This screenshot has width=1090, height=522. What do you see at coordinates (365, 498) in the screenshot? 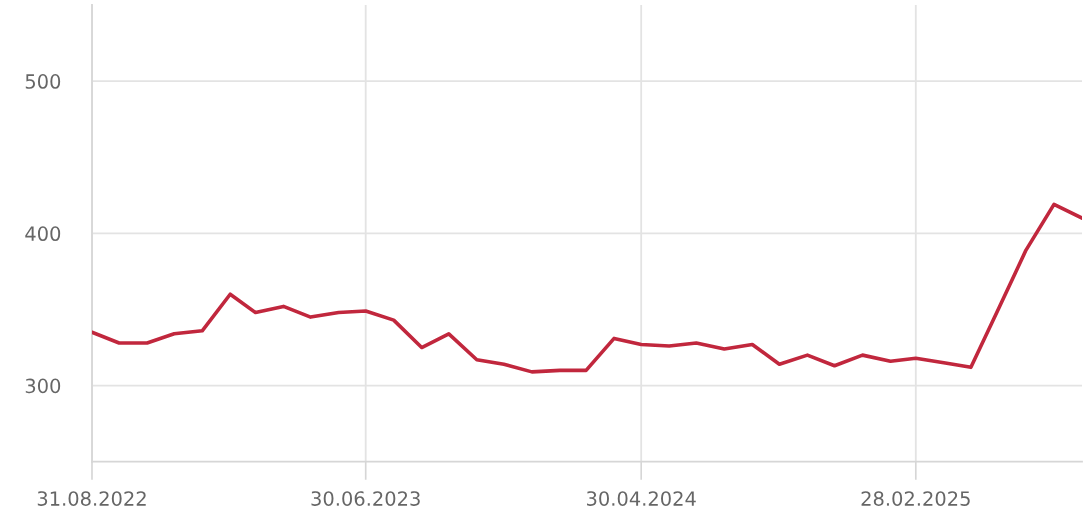
I see `x-tick-label: 30.06.2023` at bounding box center [365, 498].